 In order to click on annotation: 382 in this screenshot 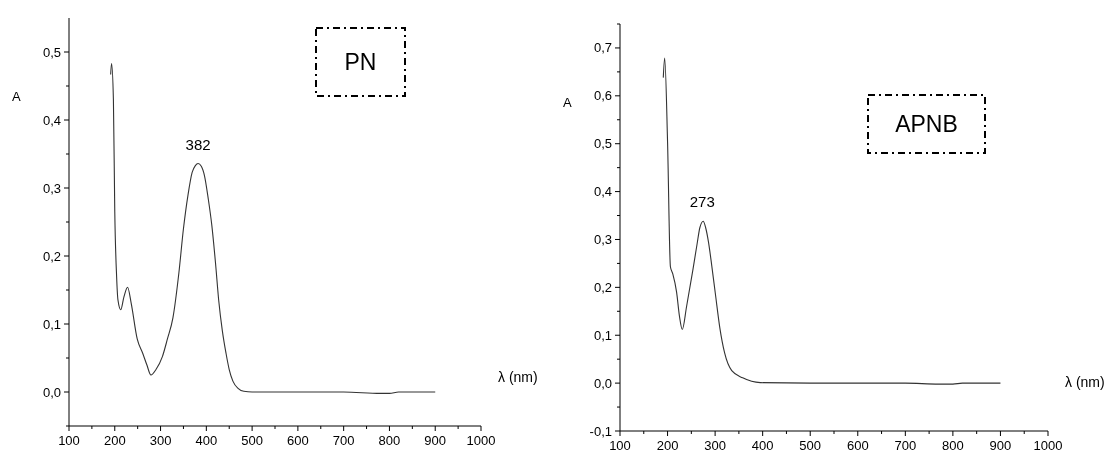, I will do `click(198, 144)`.